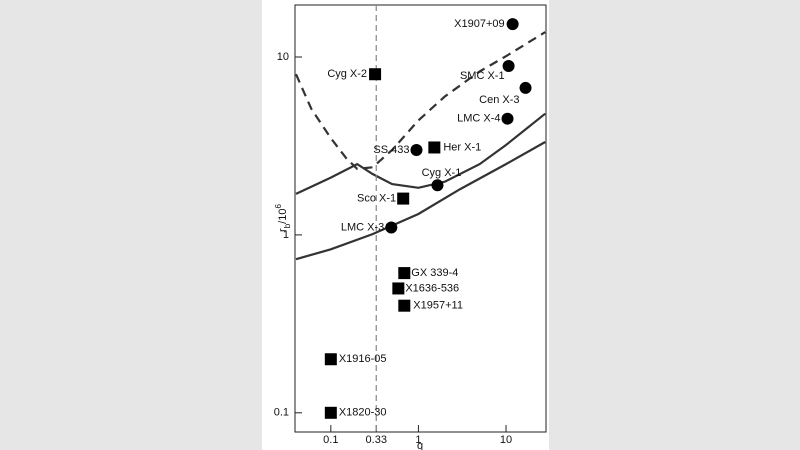 This screenshot has height=450, width=800. I want to click on point-label: SMC X-1, so click(482, 76).